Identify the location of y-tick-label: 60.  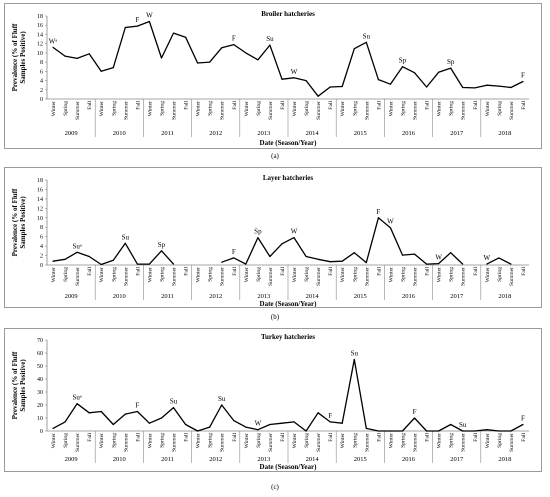
(40, 354).